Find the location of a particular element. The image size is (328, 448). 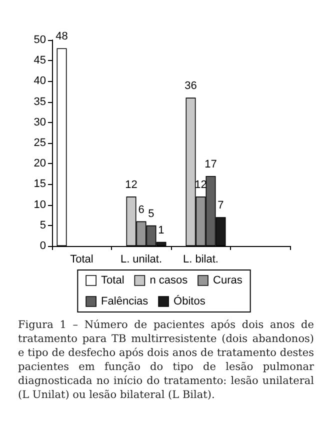

y-tick-label: 25 is located at coordinates (40, 143).